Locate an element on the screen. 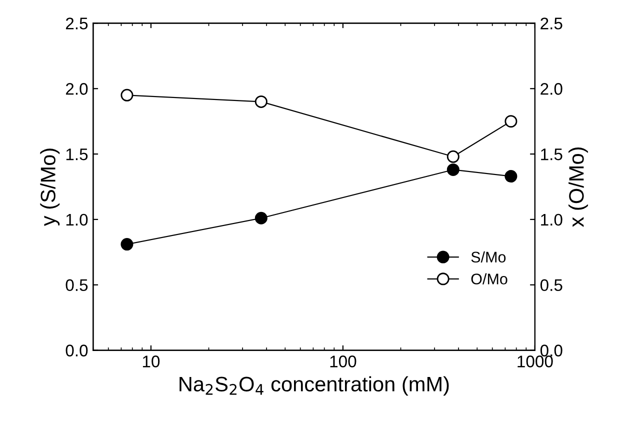 This screenshot has height=422, width=617. y-tick-label: 0.0 is located at coordinates (77, 350).